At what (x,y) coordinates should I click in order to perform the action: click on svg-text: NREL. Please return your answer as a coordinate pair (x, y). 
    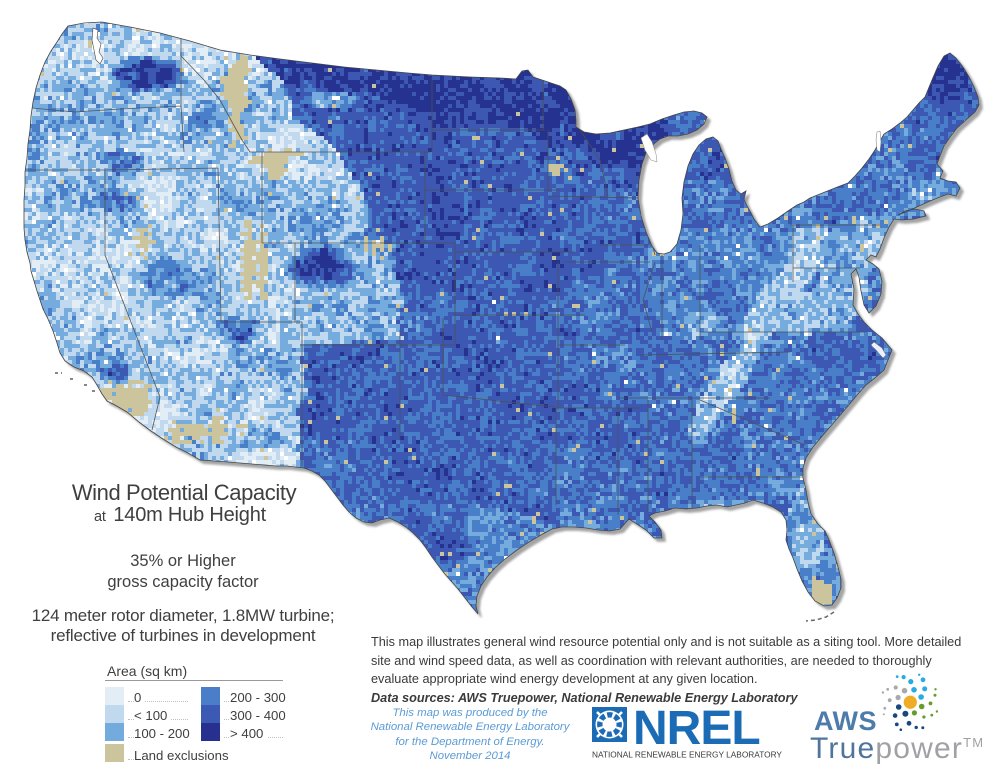
    Looking at the image, I should click on (696, 729).